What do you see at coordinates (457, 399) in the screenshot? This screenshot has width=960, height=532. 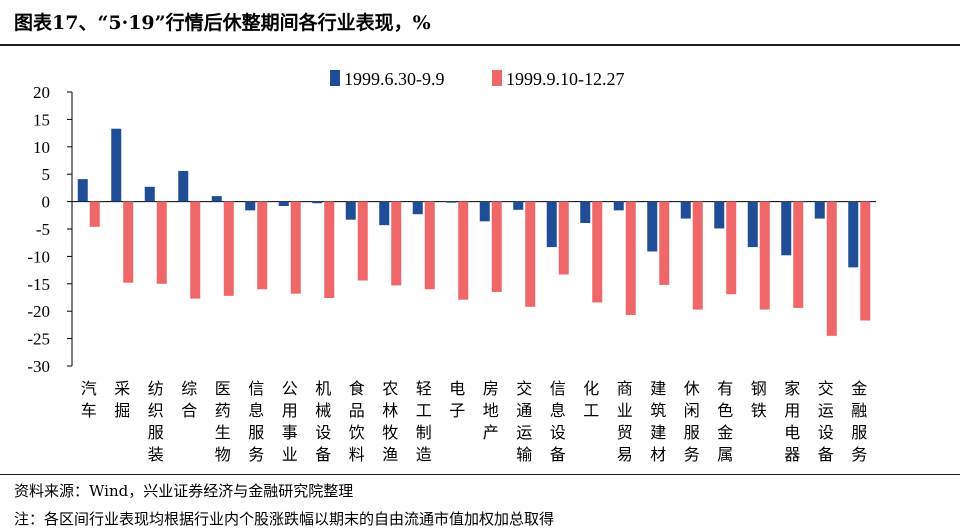 I see `x-category-label: 电子` at bounding box center [457, 399].